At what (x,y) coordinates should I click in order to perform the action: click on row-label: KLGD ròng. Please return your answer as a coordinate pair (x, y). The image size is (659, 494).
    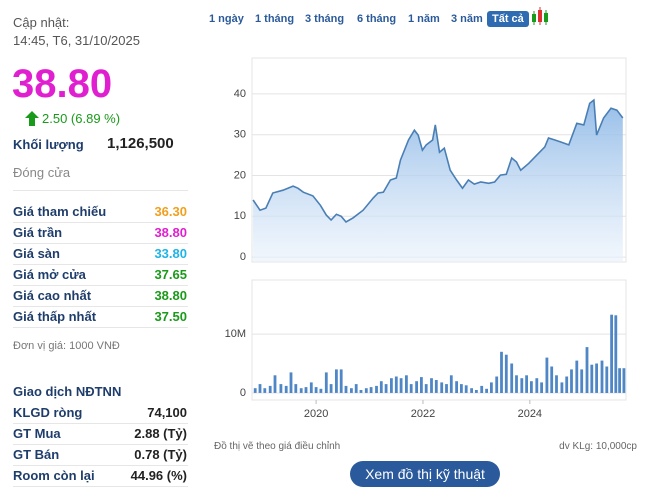
    Looking at the image, I should click on (48, 412).